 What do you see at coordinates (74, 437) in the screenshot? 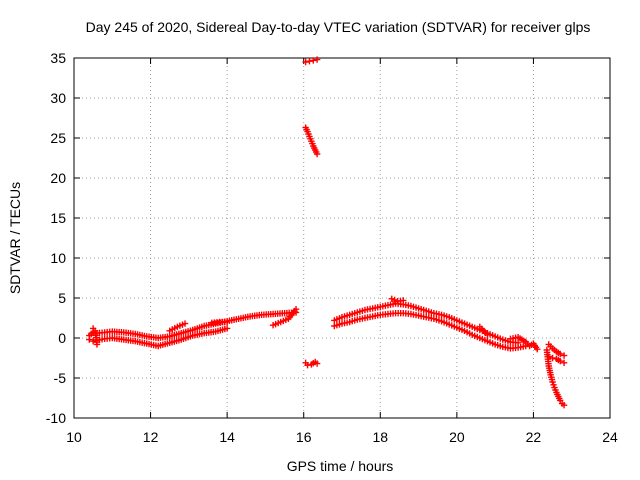
I see `x-tick-label: 10` at bounding box center [74, 437].